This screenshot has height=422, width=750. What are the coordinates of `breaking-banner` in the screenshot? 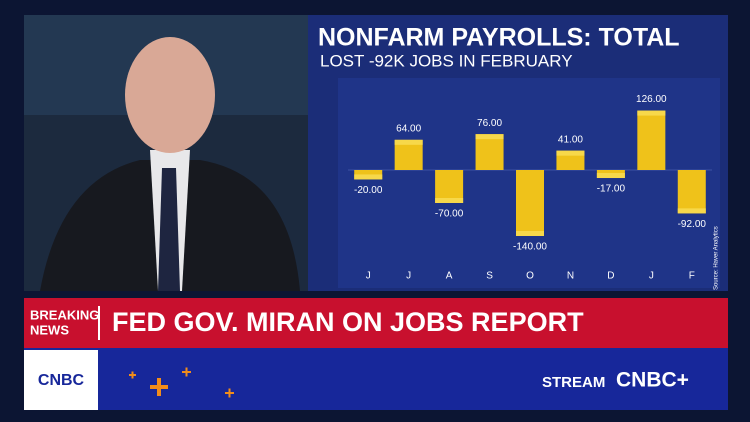 It's located at (376, 323).